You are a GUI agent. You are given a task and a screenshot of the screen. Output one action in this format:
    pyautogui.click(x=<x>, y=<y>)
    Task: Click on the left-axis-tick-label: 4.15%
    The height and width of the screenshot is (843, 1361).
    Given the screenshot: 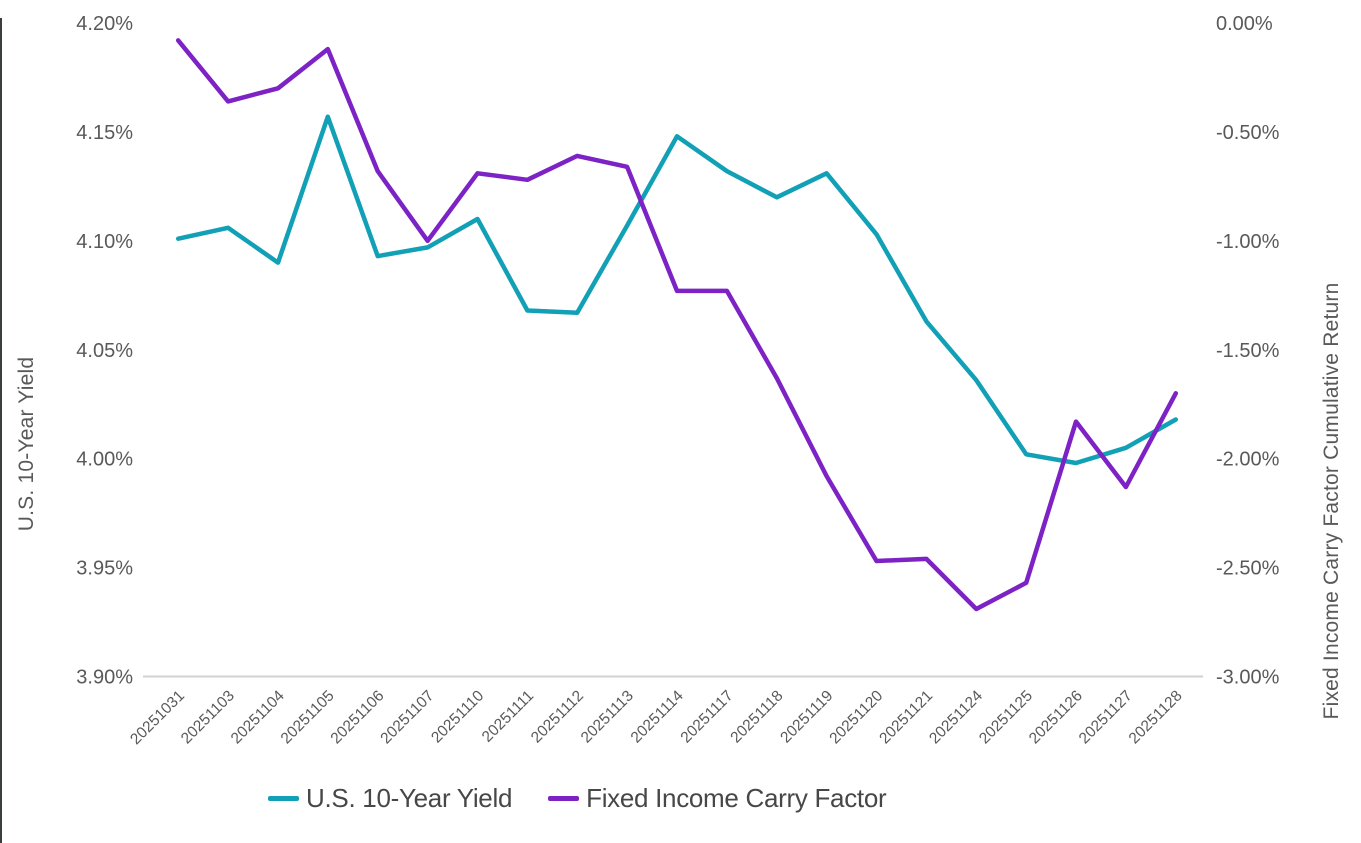 What is the action you would take?
    pyautogui.click(x=104, y=133)
    